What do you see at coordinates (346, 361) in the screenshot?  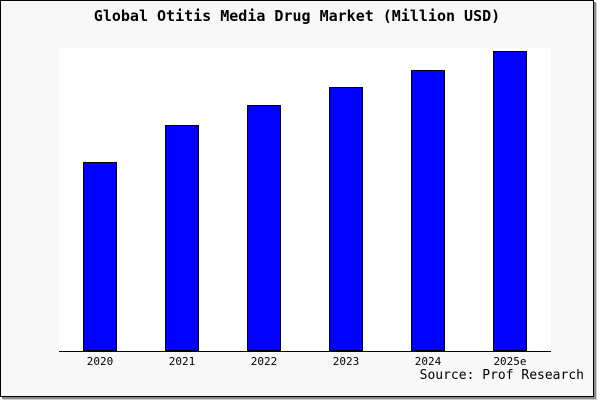 I see `x-tick-label-2023: 2023` at bounding box center [346, 361].